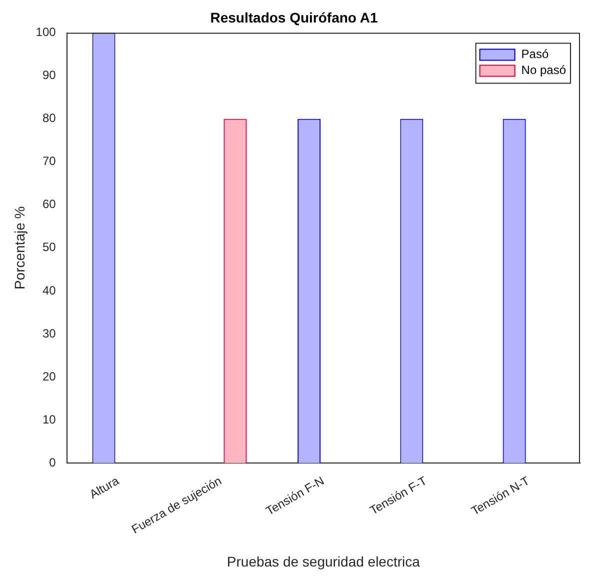 The image size is (598, 579). What do you see at coordinates (49, 290) in the screenshot?
I see `y-tick-label: 40` at bounding box center [49, 290].